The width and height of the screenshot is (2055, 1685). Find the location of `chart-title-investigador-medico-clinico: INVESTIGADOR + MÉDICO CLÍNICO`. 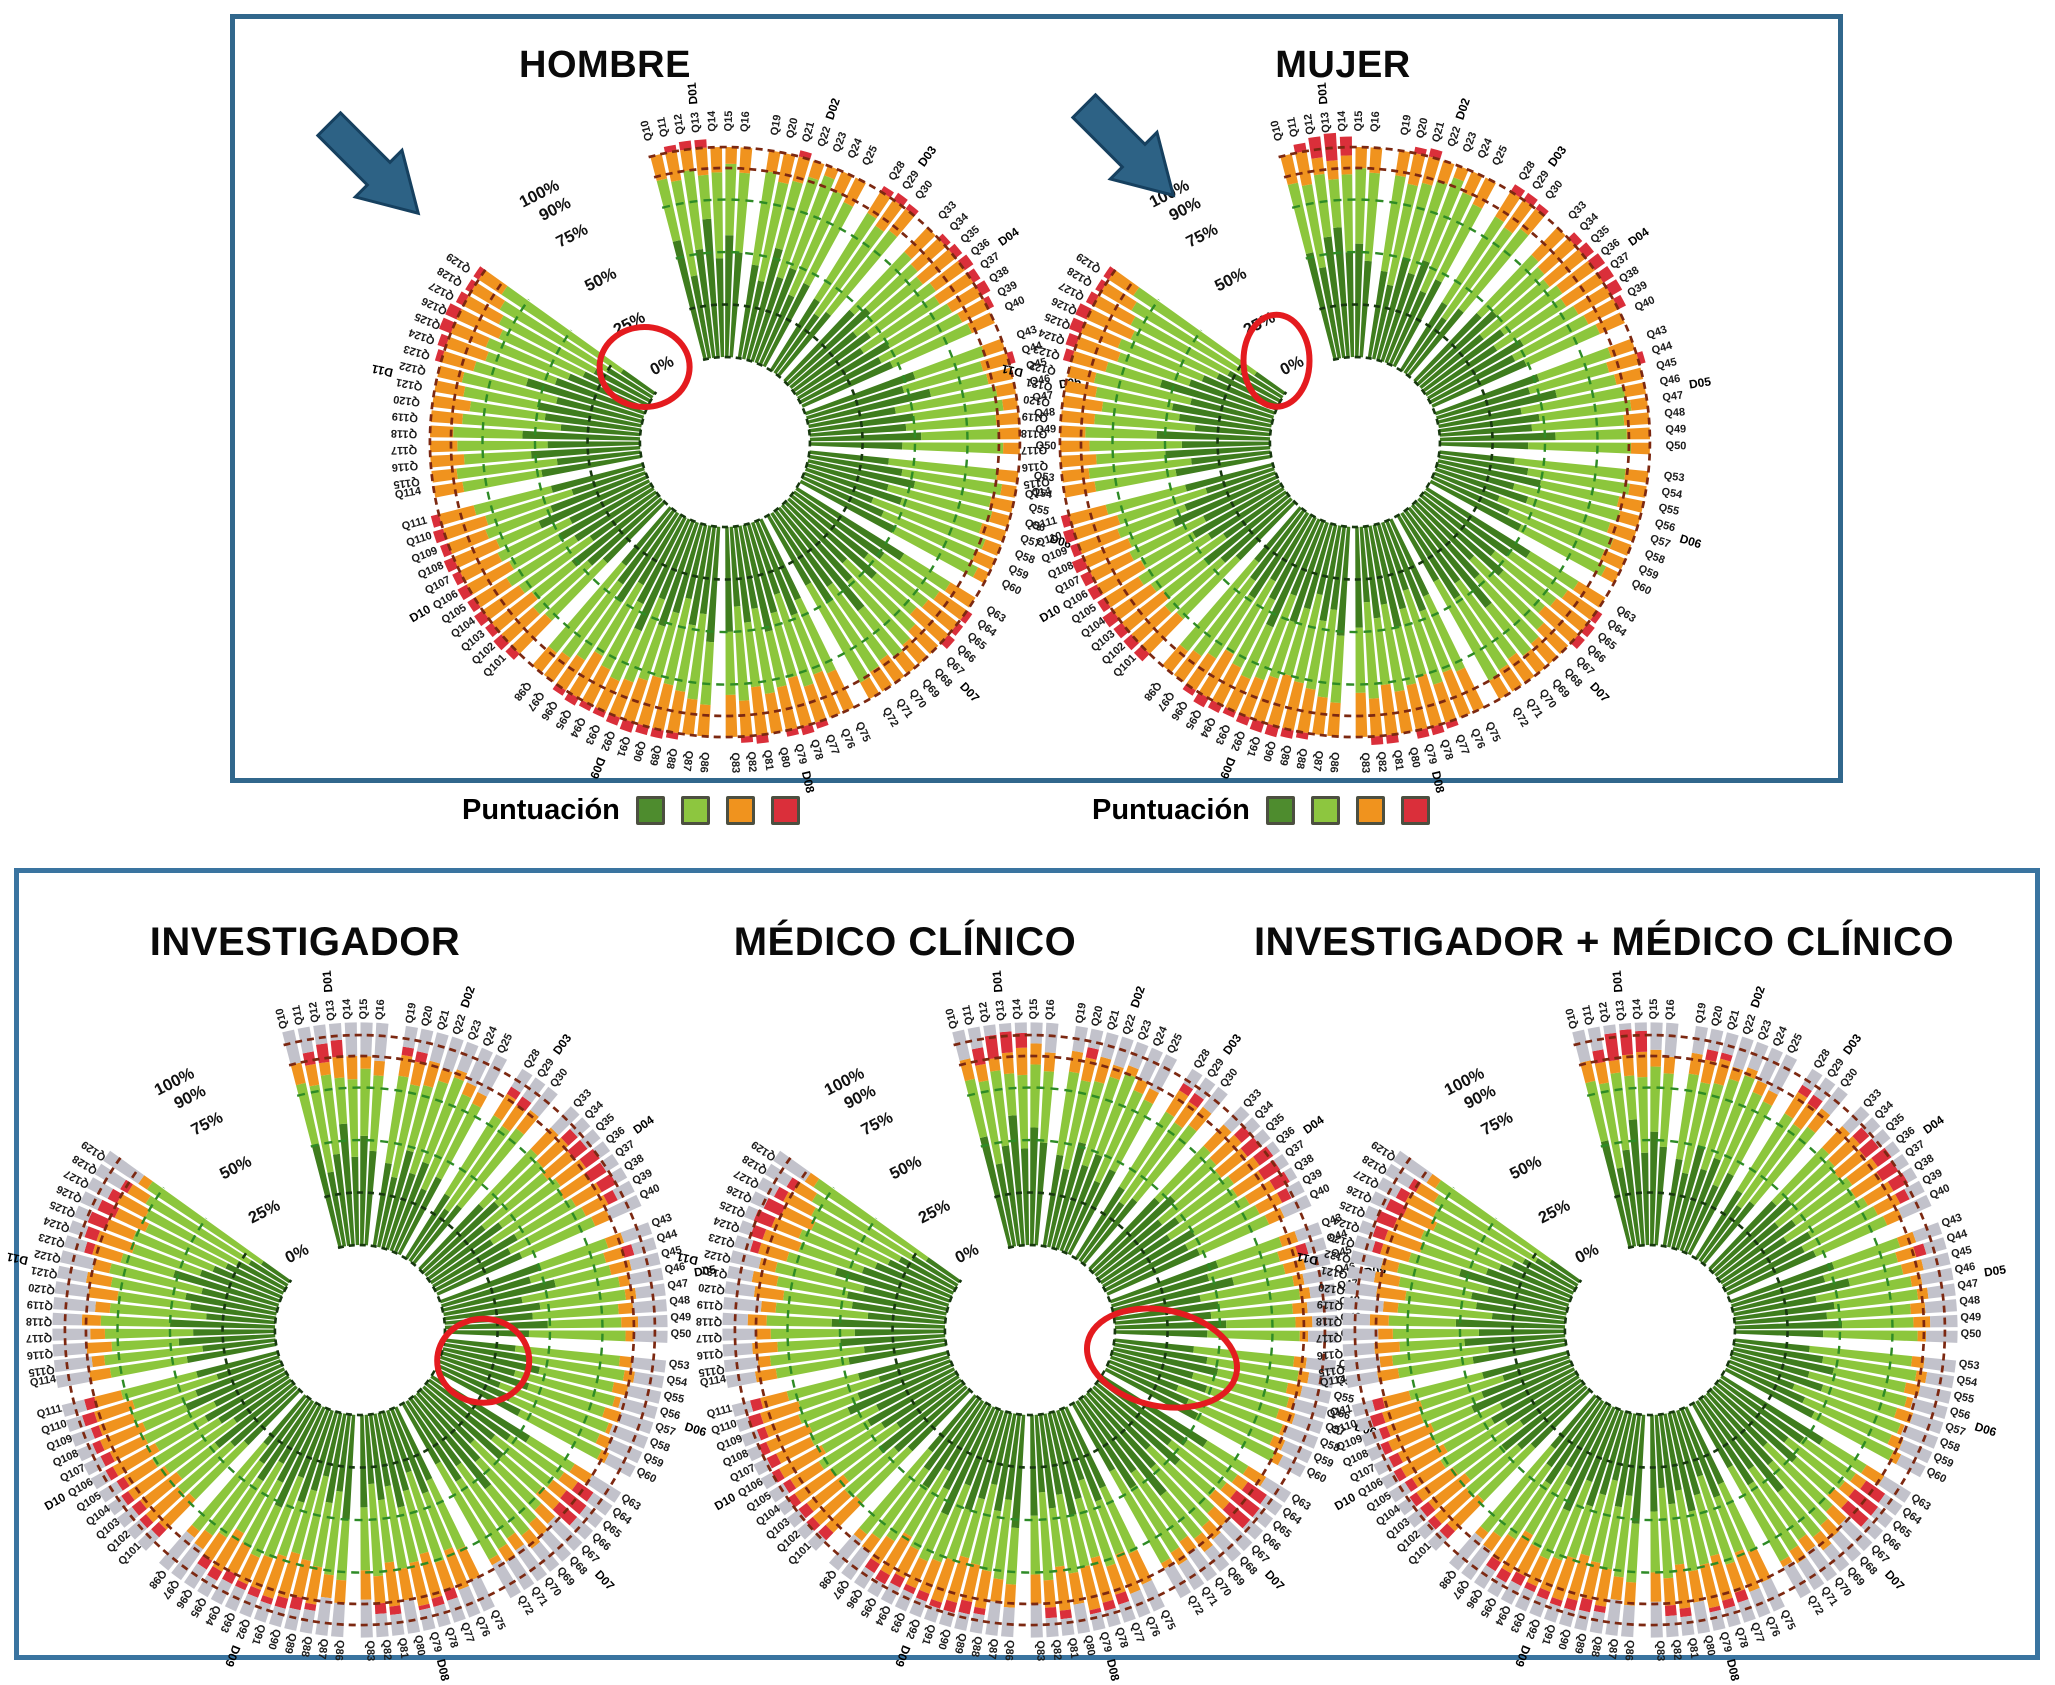

chart-title-investigador-medico-clinico: INVESTIGADOR + MÉDICO CLÍNICO is located at coordinates (1604, 942).